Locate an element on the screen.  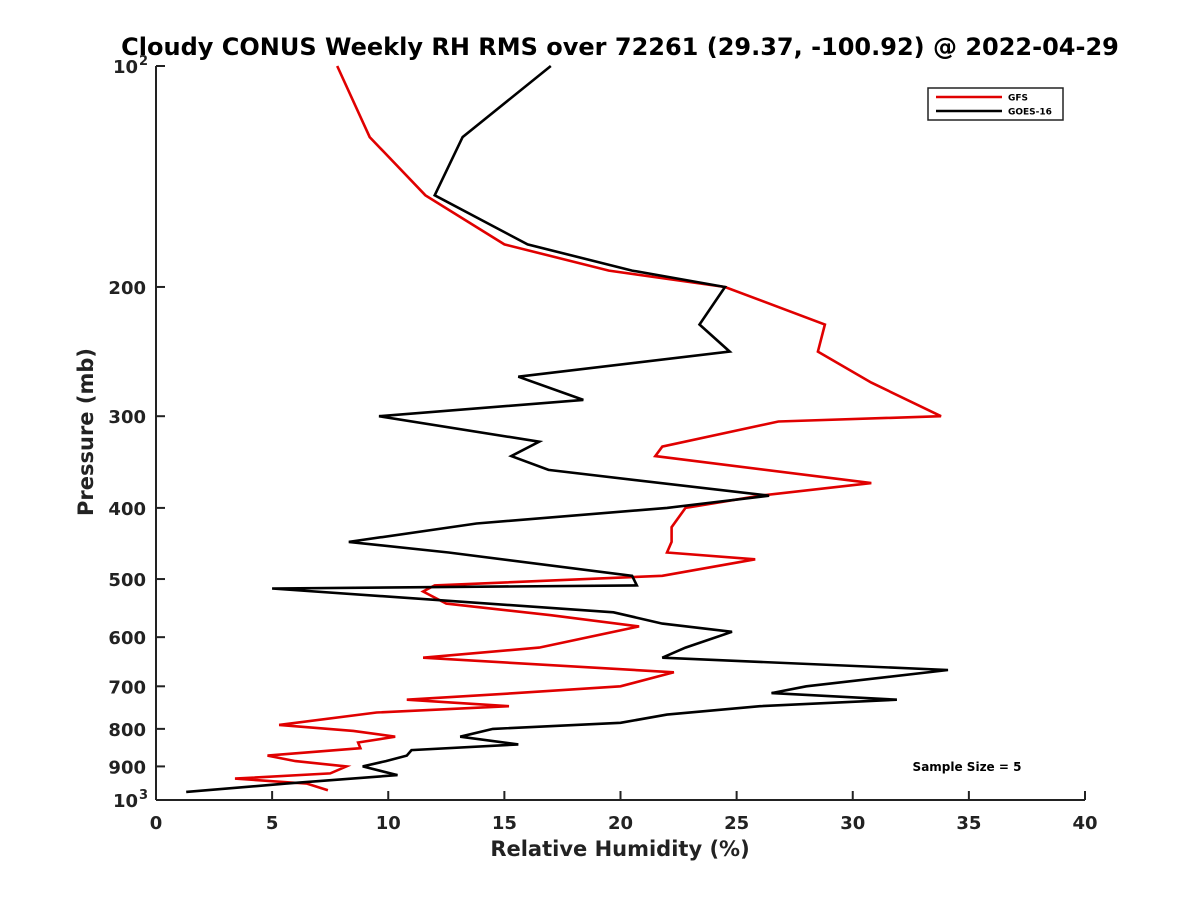
y-tick-label: 400 is located at coordinates (127, 509).